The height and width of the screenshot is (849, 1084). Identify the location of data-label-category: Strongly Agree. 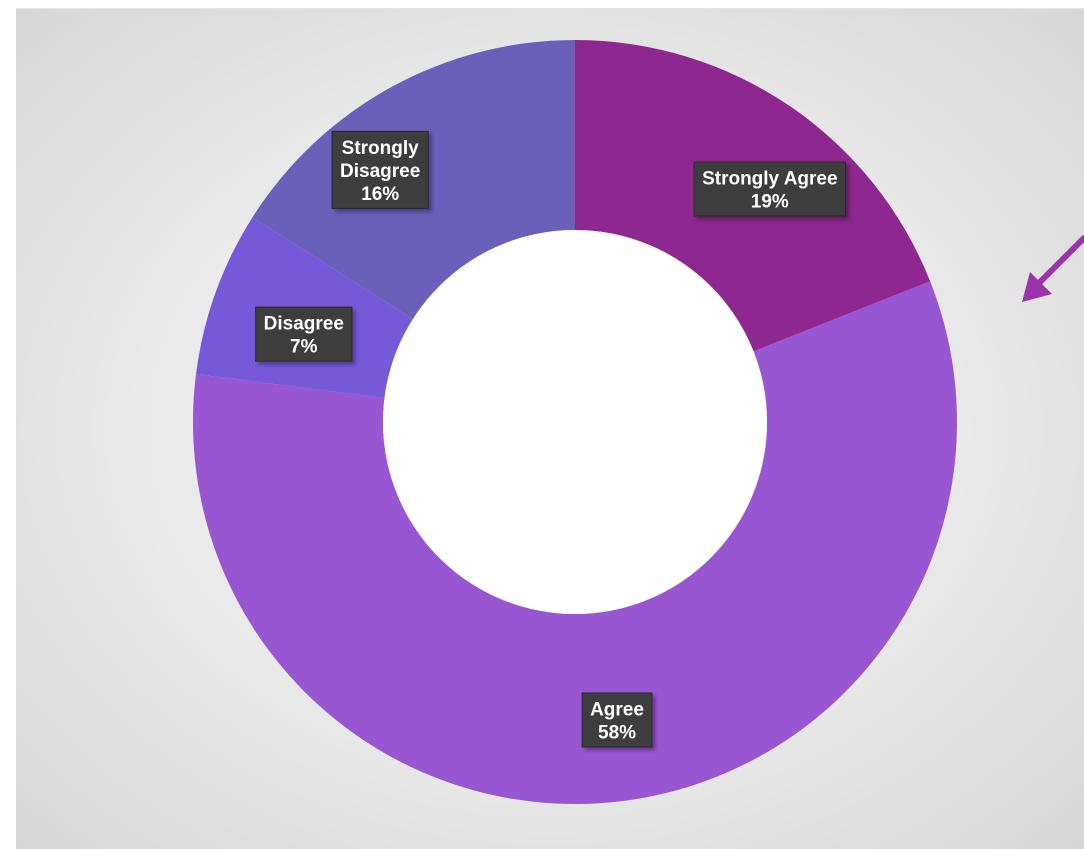
(770, 178).